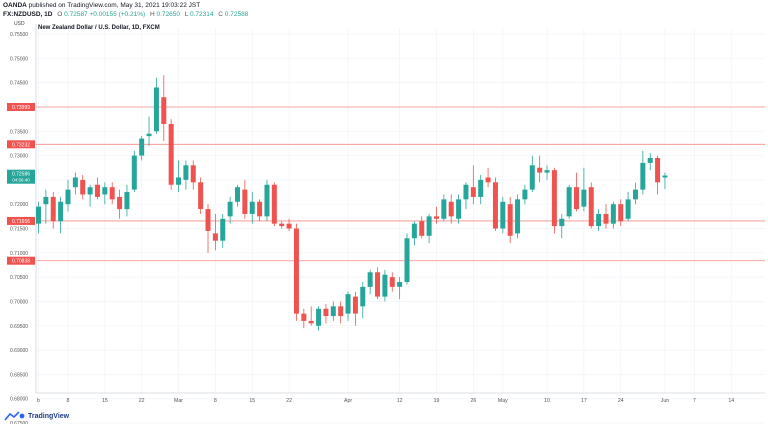 The height and width of the screenshot is (424, 768). What do you see at coordinates (19, 351) in the screenshot?
I see `y-tick-label: 0.69000` at bounding box center [19, 351].